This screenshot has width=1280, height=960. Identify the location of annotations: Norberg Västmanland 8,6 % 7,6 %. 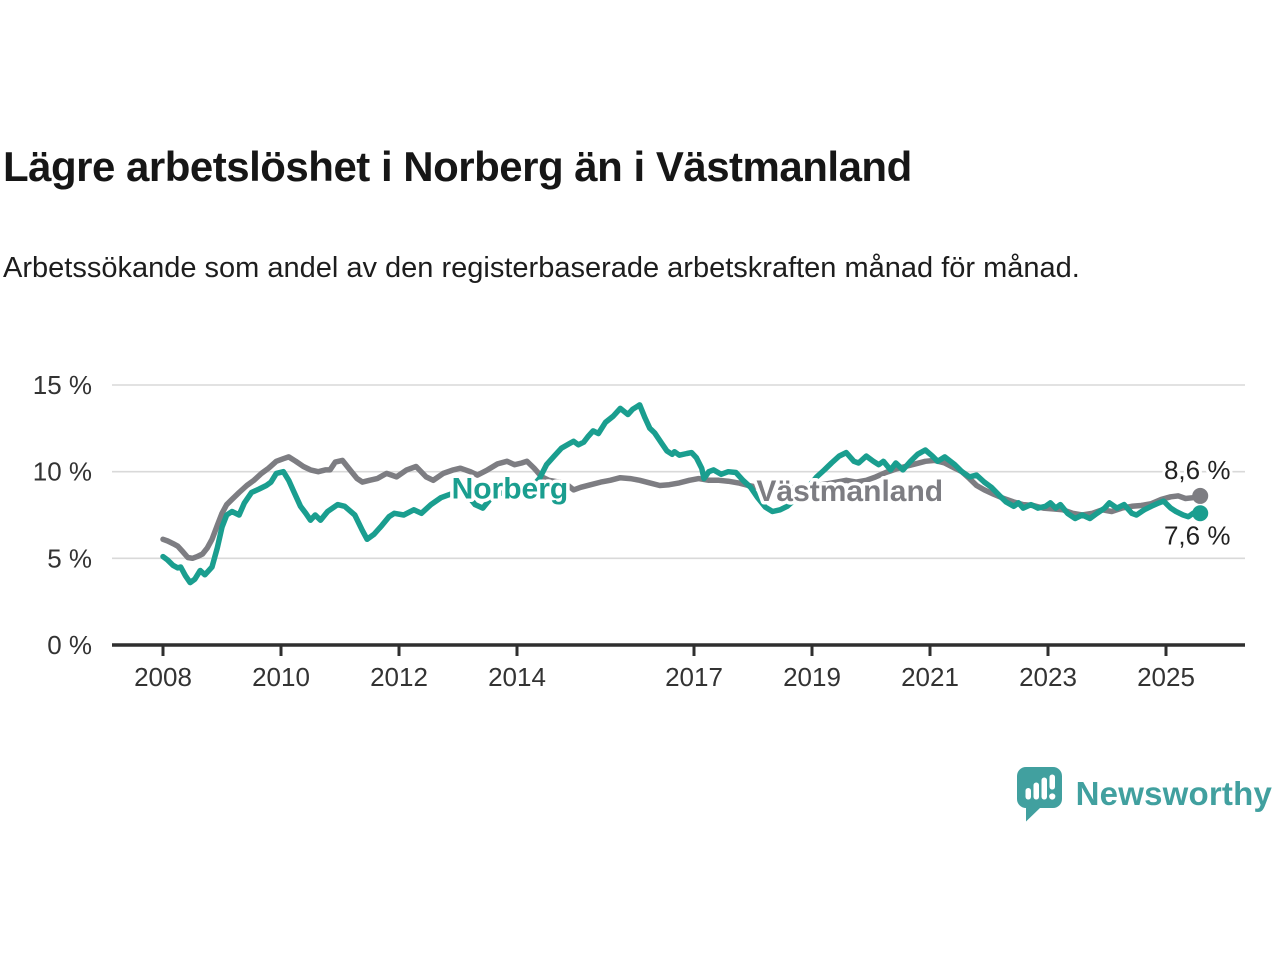
(840, 502).